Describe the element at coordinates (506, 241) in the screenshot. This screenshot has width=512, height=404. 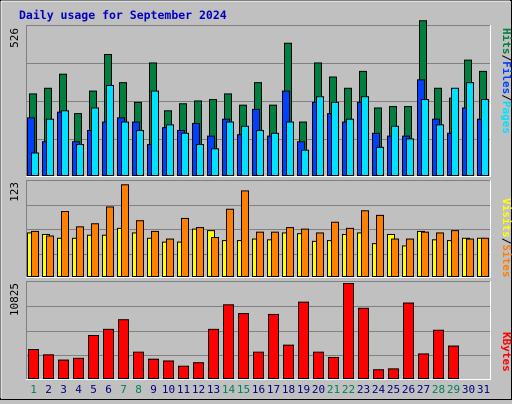
I see `series-label-sep-3: /` at that location.